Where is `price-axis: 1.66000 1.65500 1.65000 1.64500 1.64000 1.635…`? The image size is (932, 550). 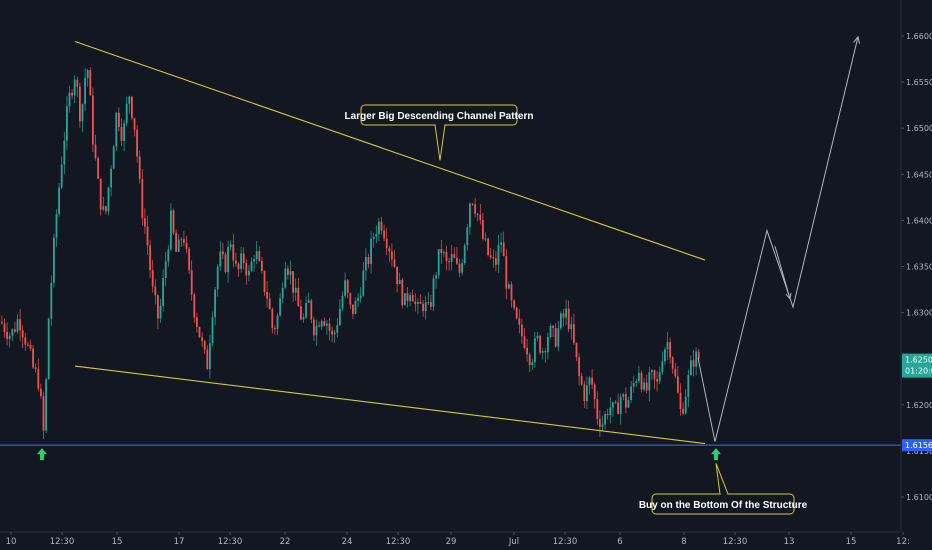 price-axis: 1.66000 1.65500 1.65000 1.64500 1.64000 1.635… is located at coordinates (916, 275).